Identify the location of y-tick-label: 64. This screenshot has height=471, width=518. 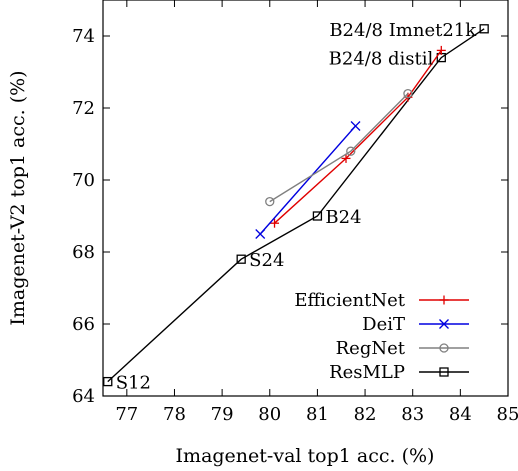
(83, 396).